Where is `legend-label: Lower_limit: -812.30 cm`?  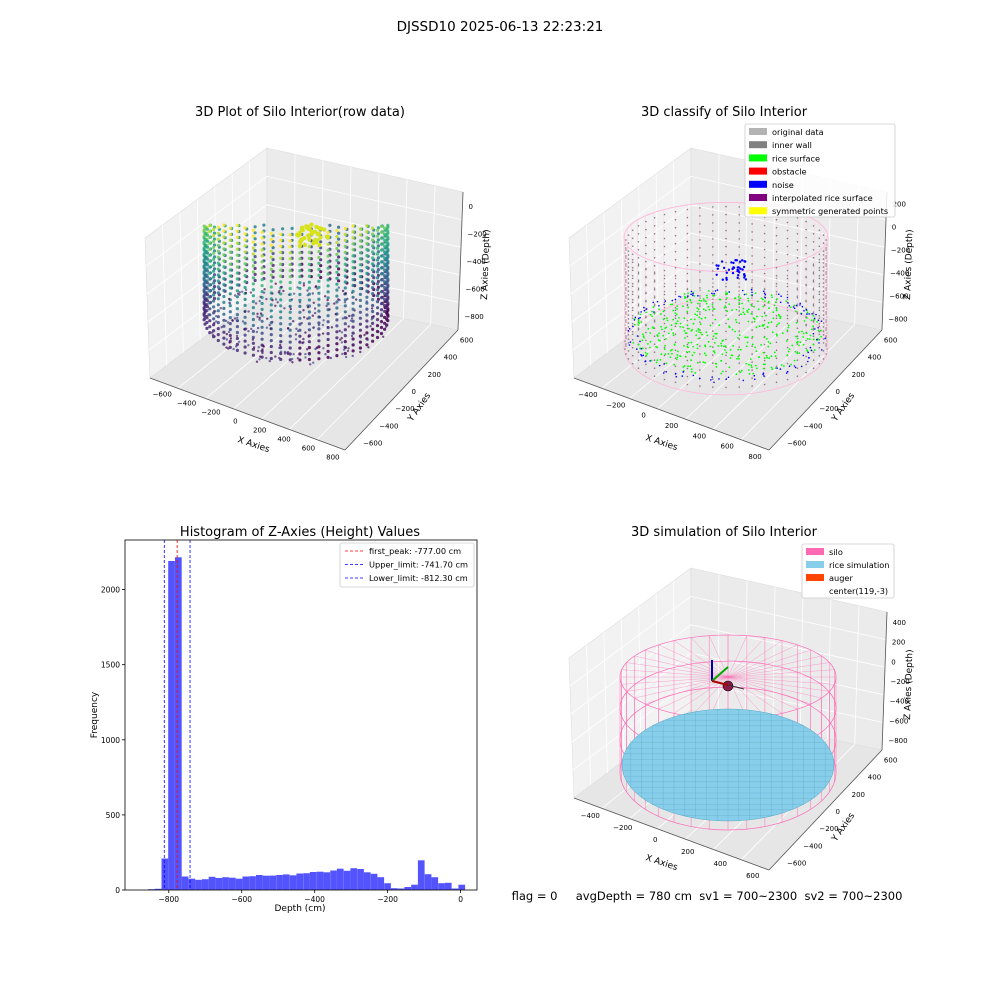 legend-label: Lower_limit: -812.30 cm is located at coordinates (418, 578).